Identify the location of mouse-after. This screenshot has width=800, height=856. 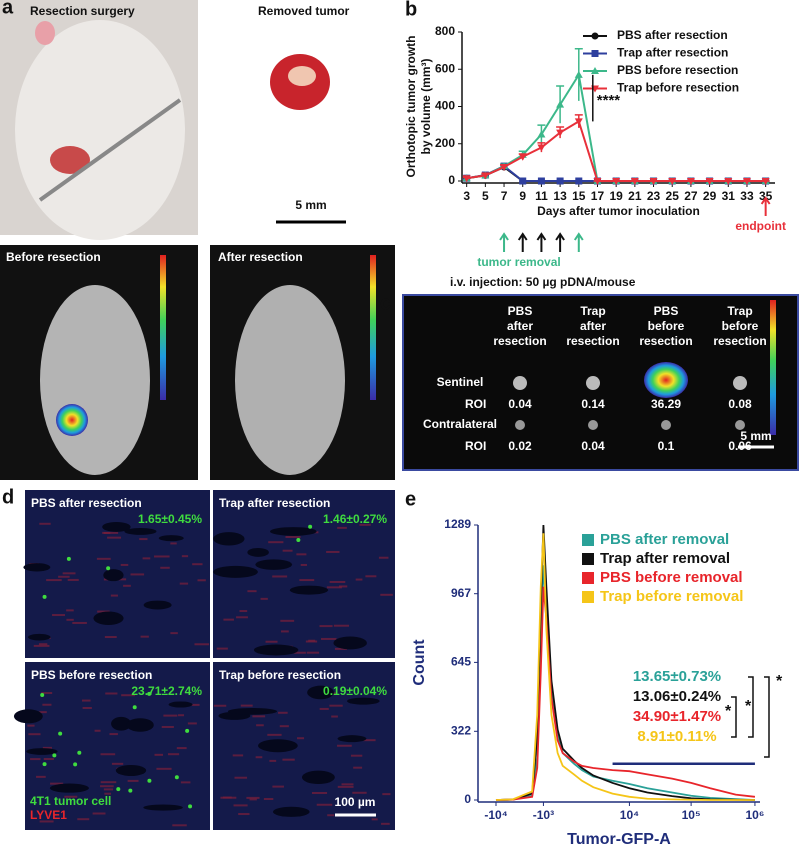
(290, 380).